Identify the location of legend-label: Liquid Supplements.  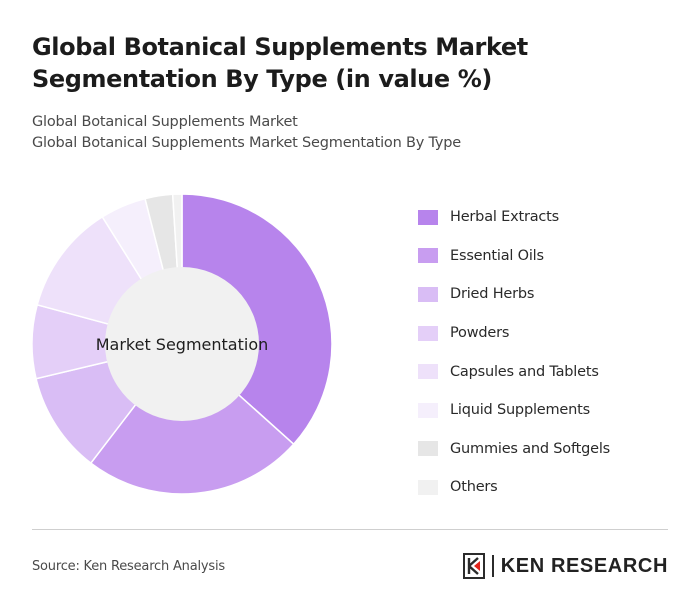
(520, 410).